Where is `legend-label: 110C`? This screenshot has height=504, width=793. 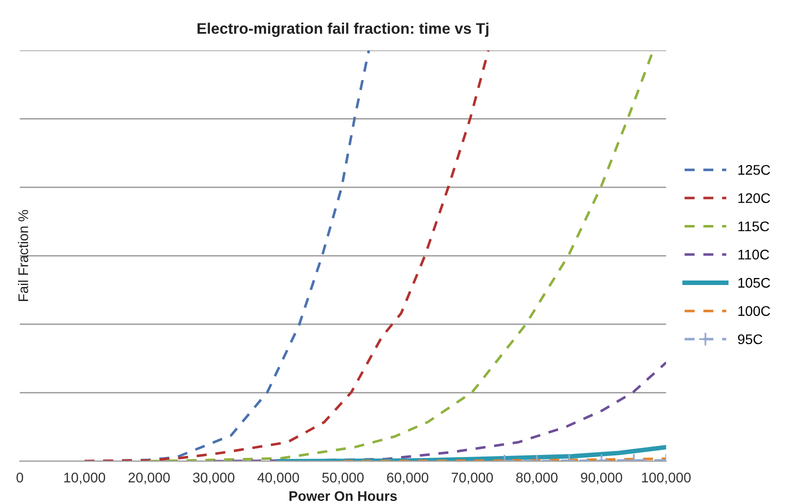
legend-label: 110C is located at coordinates (754, 255).